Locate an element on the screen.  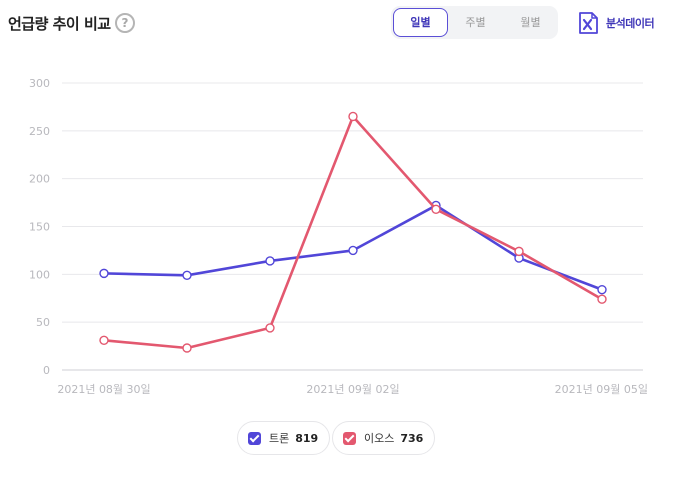
y-tick-label: 250 is located at coordinates (39, 131).